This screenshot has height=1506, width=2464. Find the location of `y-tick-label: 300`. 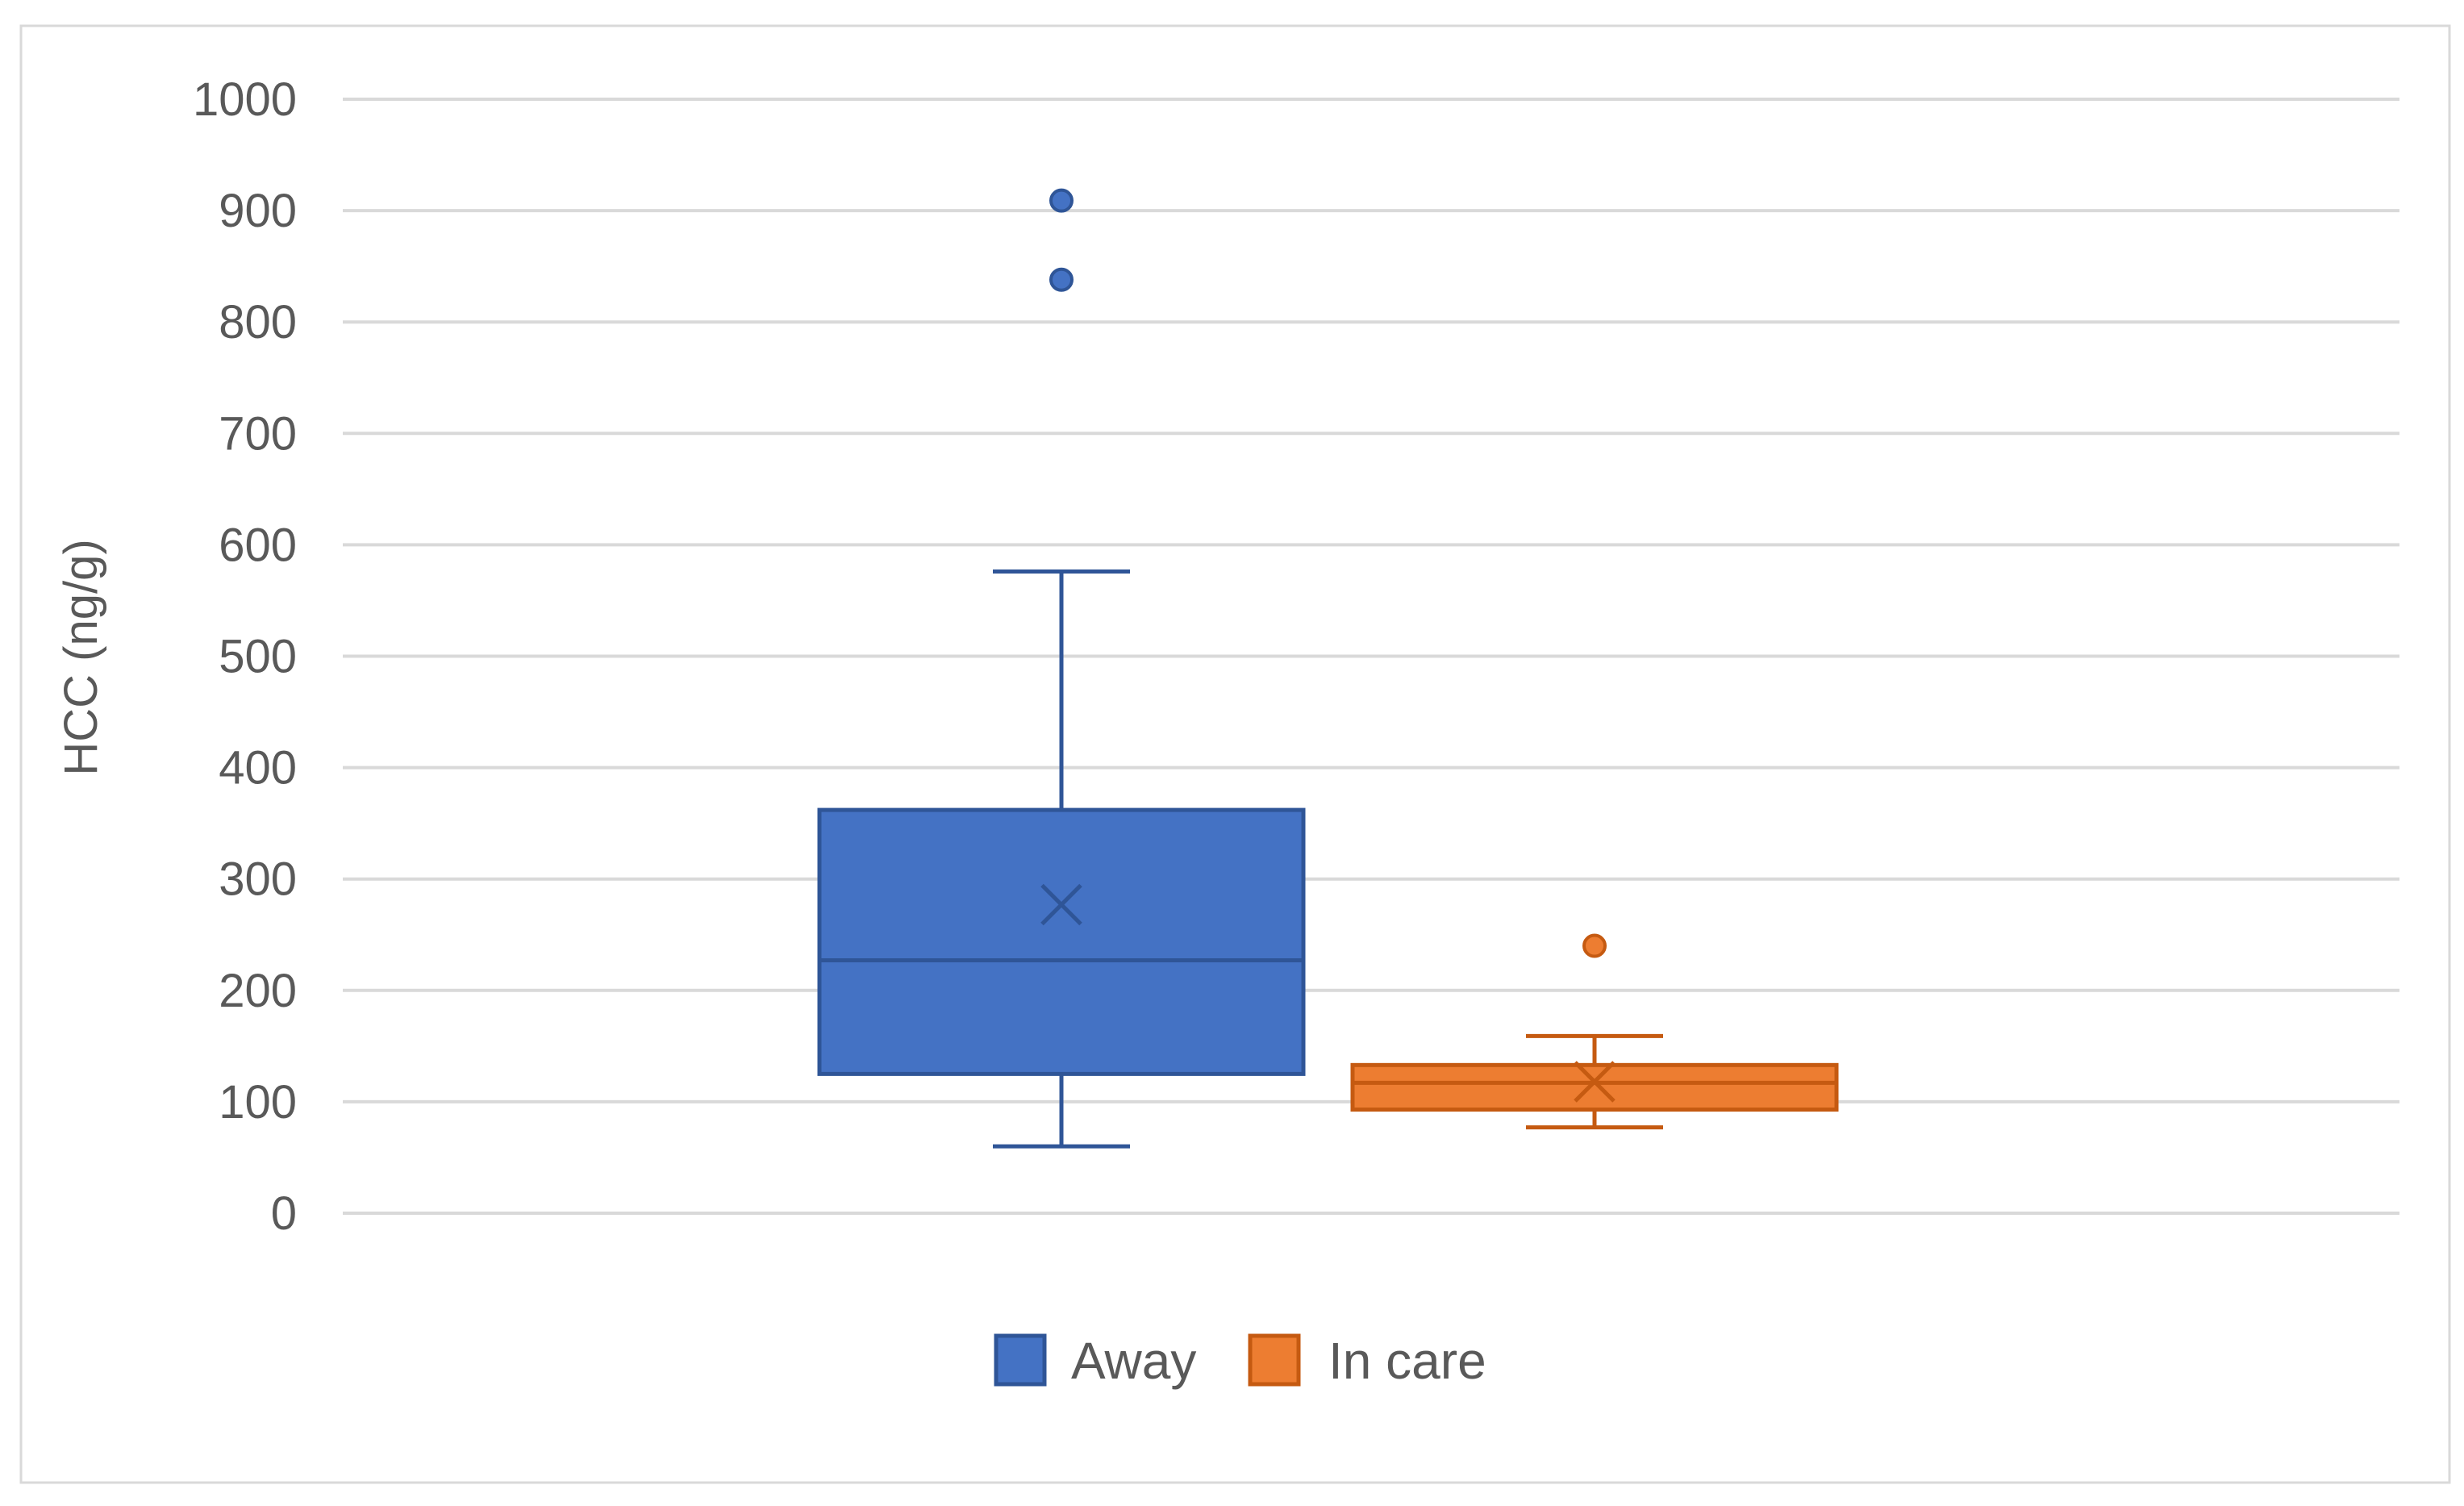

y-tick-label: 300 is located at coordinates (258, 879).